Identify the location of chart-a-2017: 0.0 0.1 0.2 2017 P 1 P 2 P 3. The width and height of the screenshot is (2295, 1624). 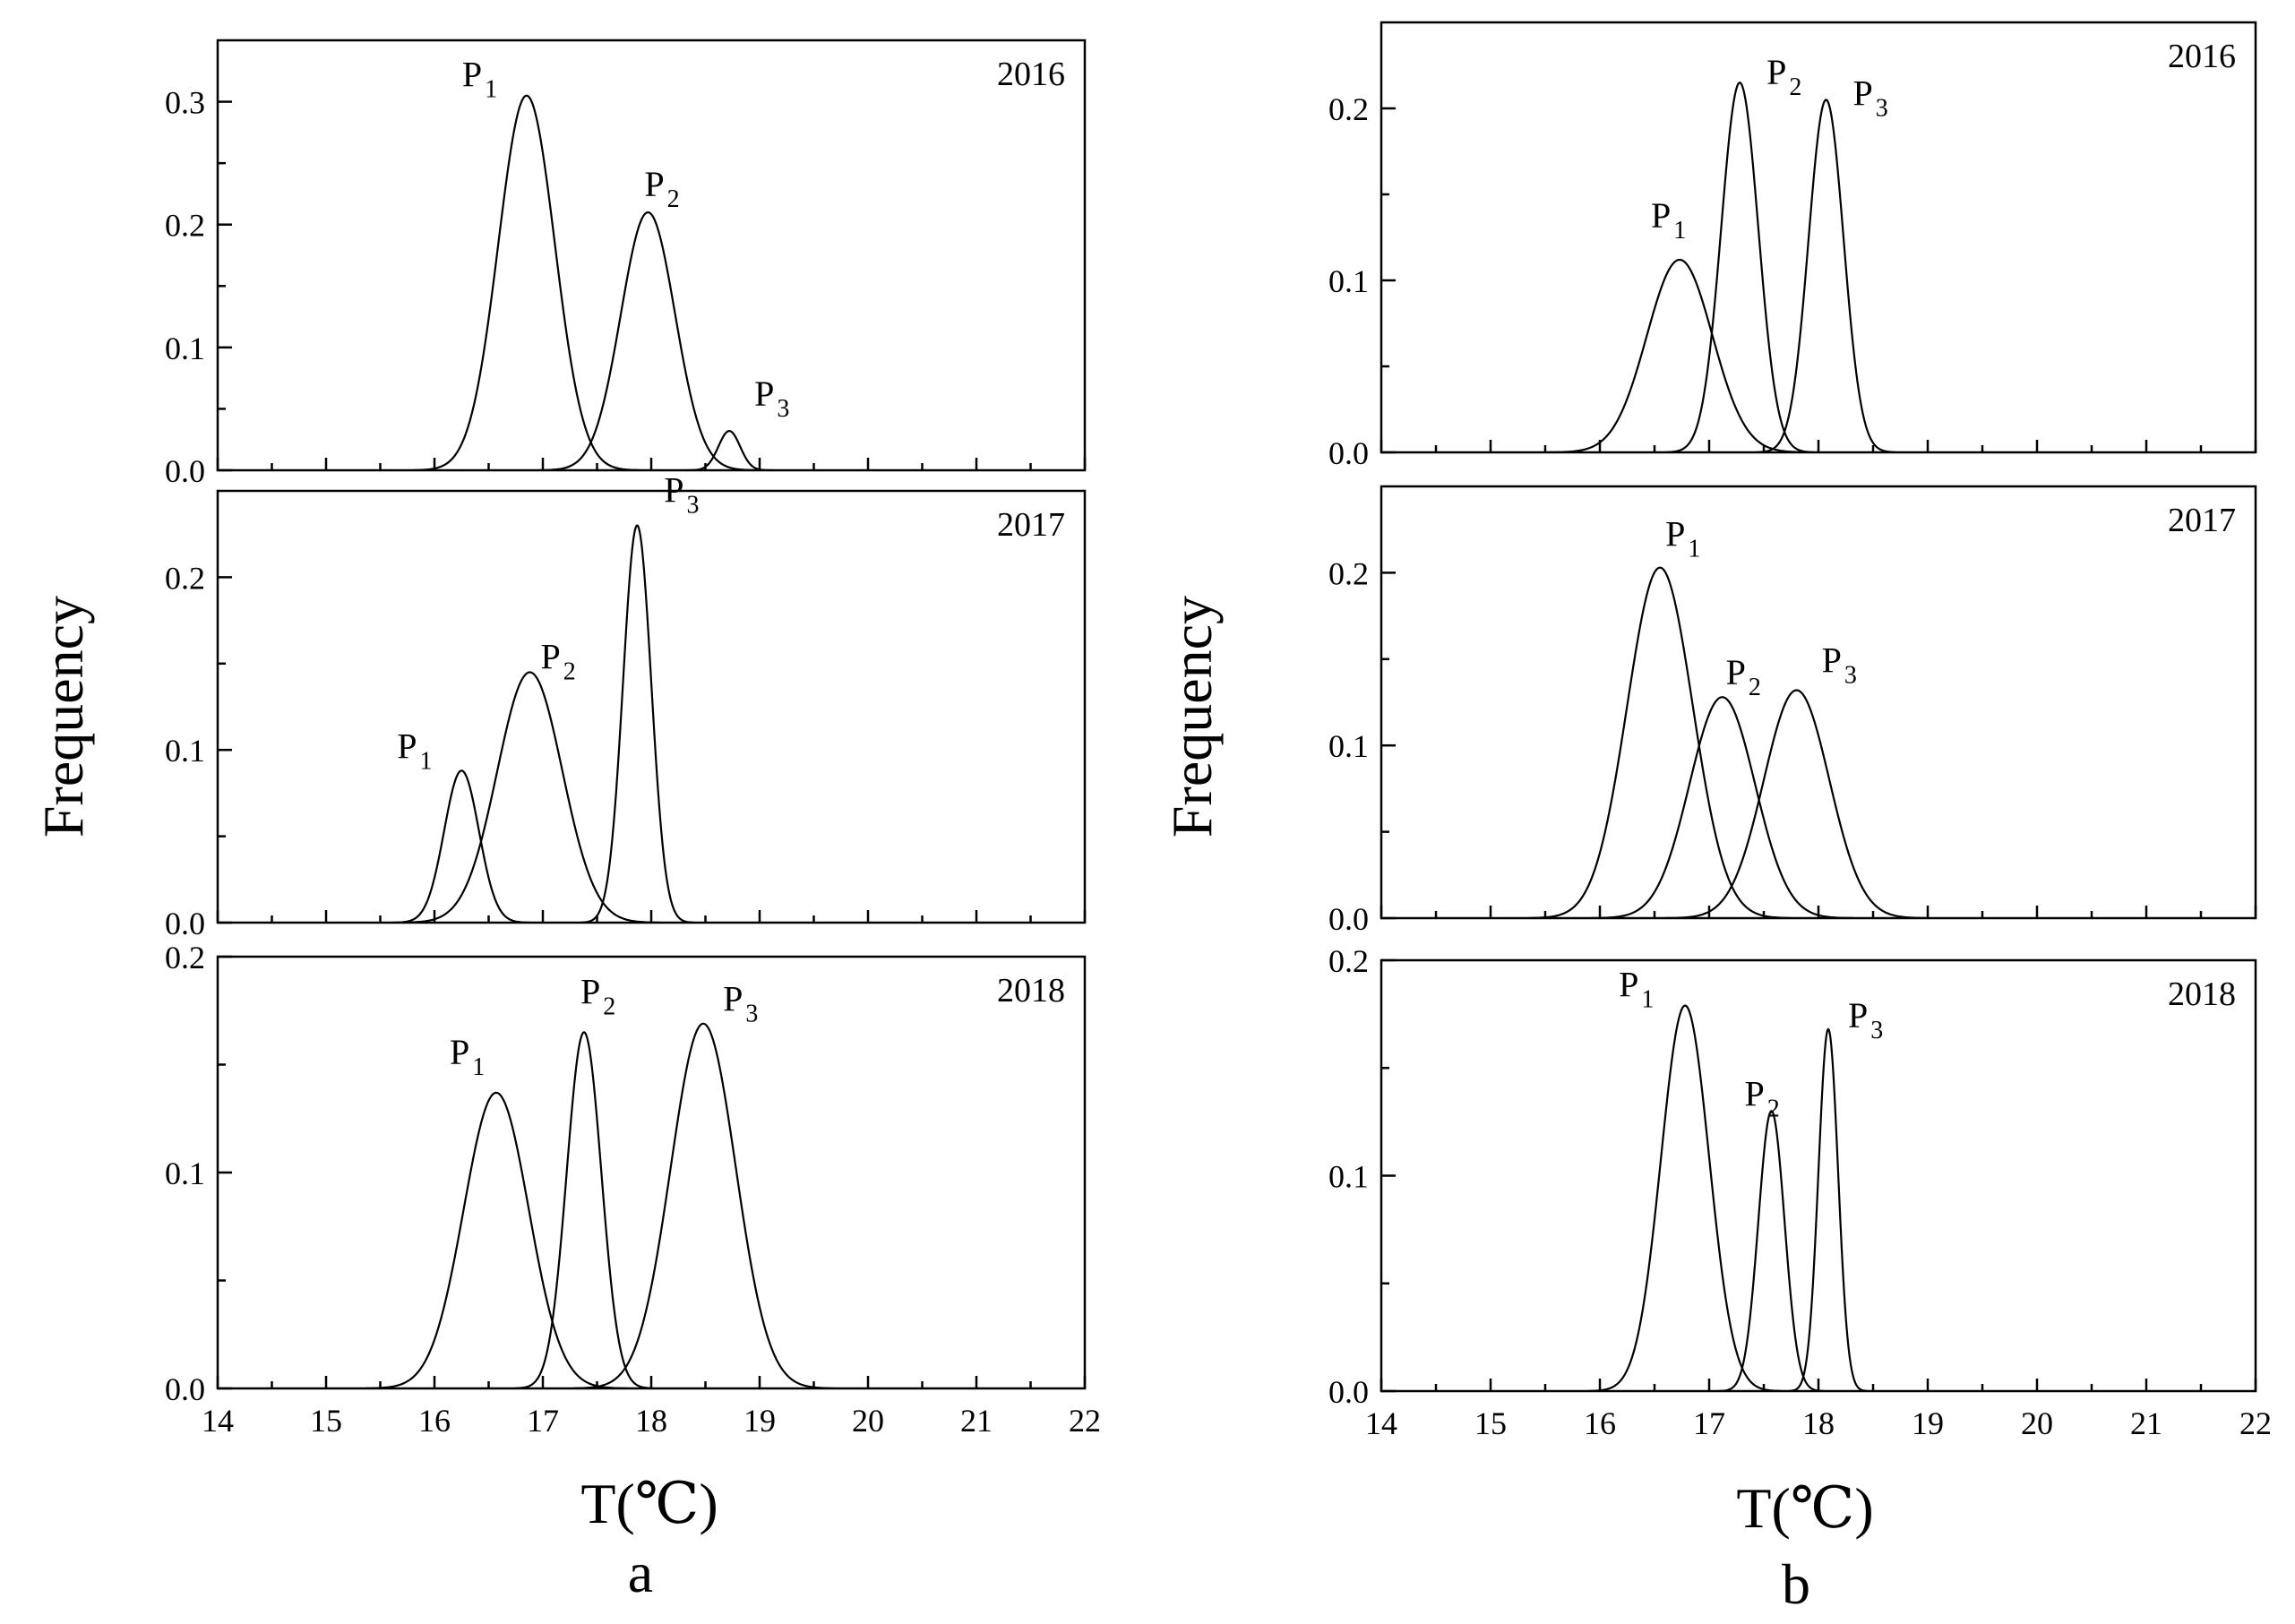
(626, 705).